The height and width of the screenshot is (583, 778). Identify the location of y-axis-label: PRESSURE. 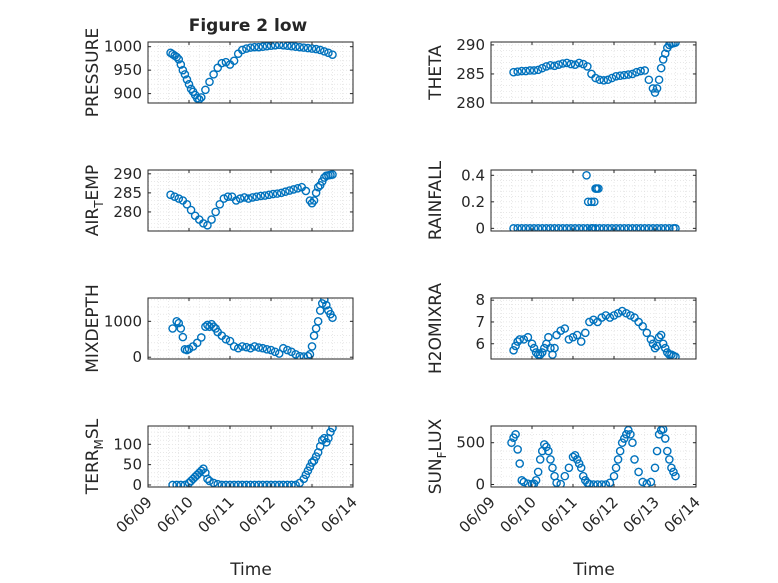
(93, 72).